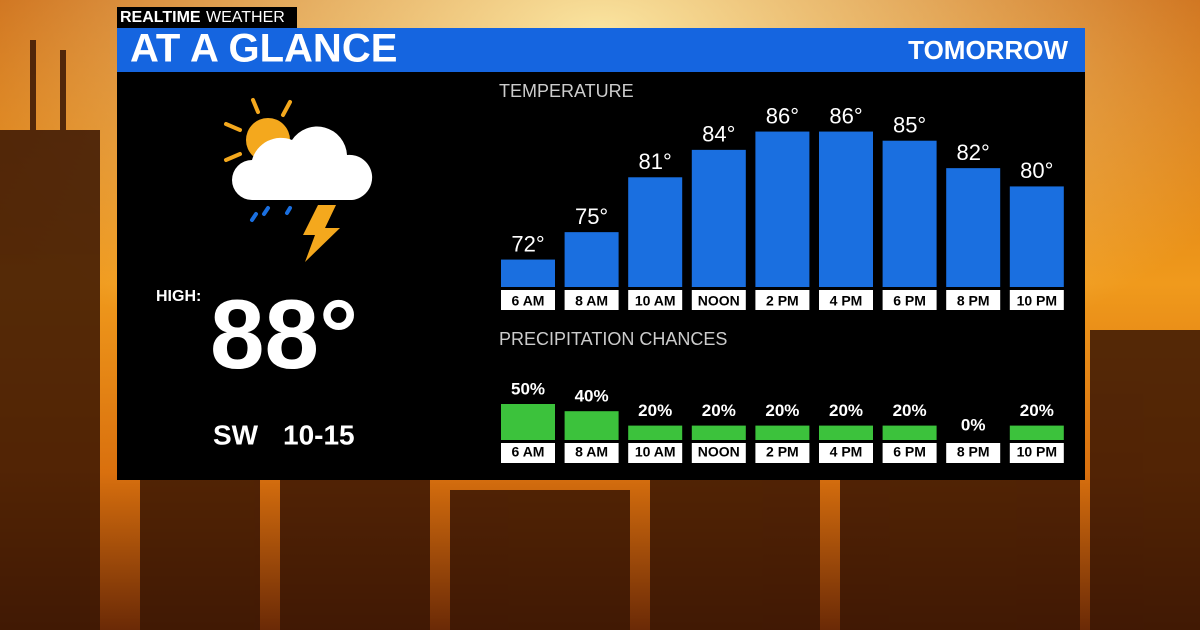 Image resolution: width=1200 pixels, height=630 pixels. What do you see at coordinates (591, 216) in the screenshot?
I see `value-label: 75°` at bounding box center [591, 216].